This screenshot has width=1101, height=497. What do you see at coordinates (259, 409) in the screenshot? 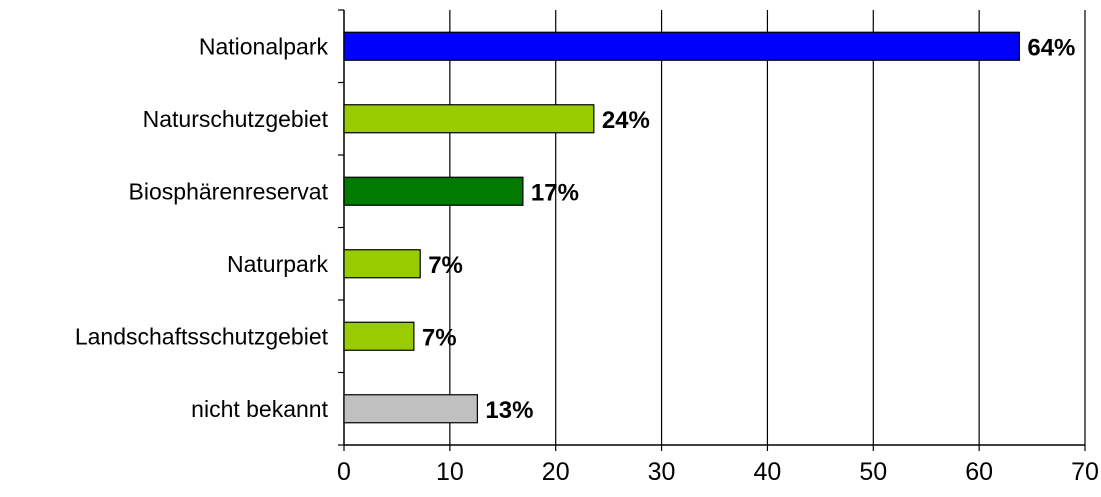
I see `category-label: nicht bekannt` at bounding box center [259, 409].